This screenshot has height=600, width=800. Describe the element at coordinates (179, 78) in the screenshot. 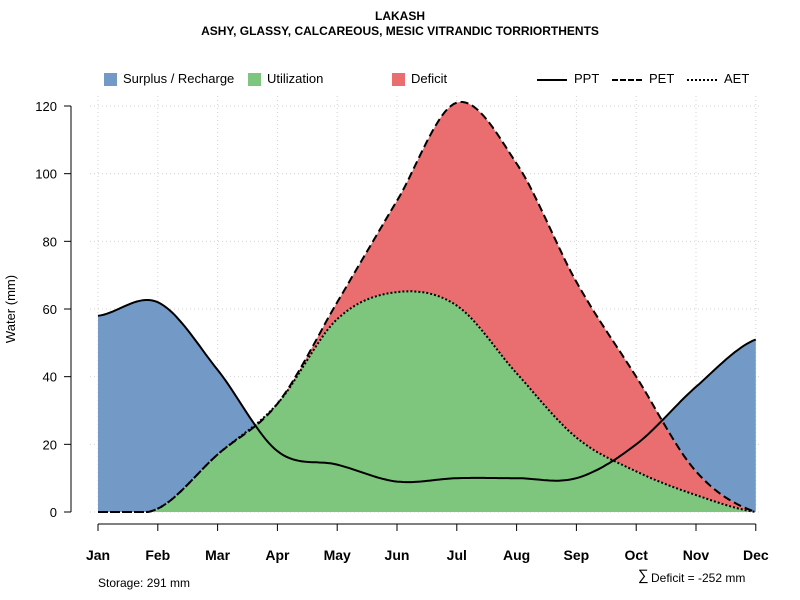

I see `legend-label-surplus: Surplus / Recharge` at that location.